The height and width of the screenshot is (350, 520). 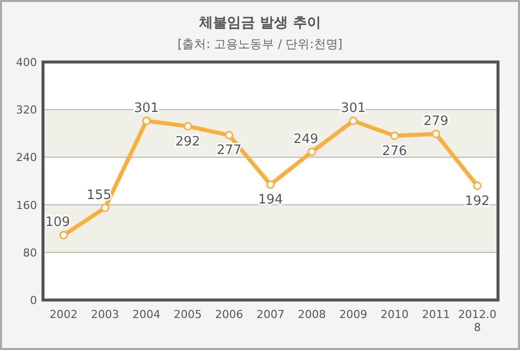 I want to click on x-tick-label: 2012.08, so click(x=477, y=321).